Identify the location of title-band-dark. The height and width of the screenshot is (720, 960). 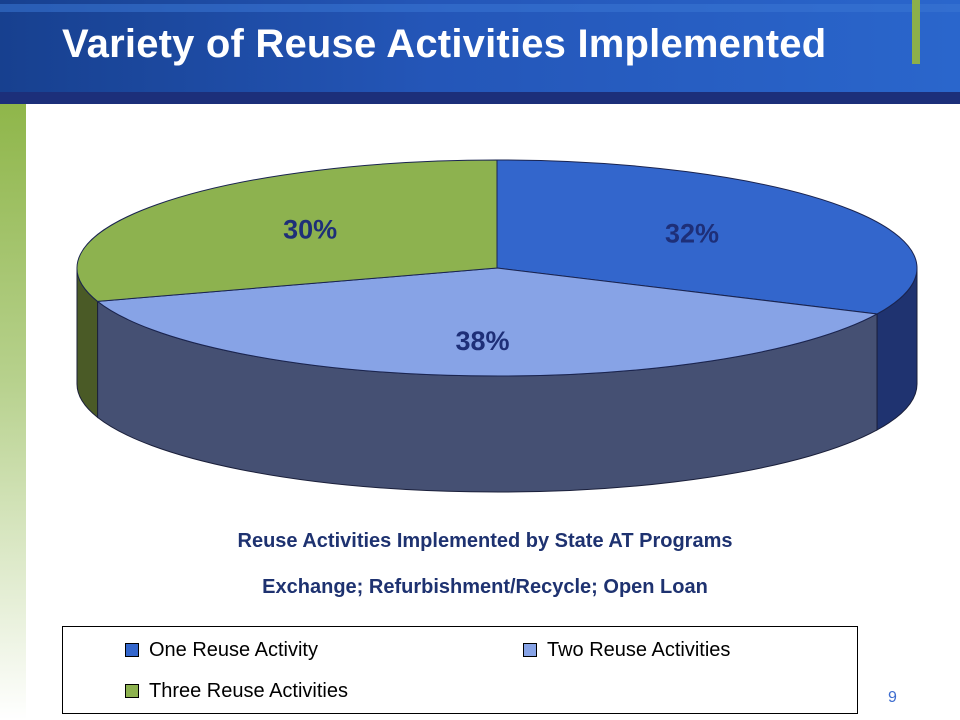
(480, 98).